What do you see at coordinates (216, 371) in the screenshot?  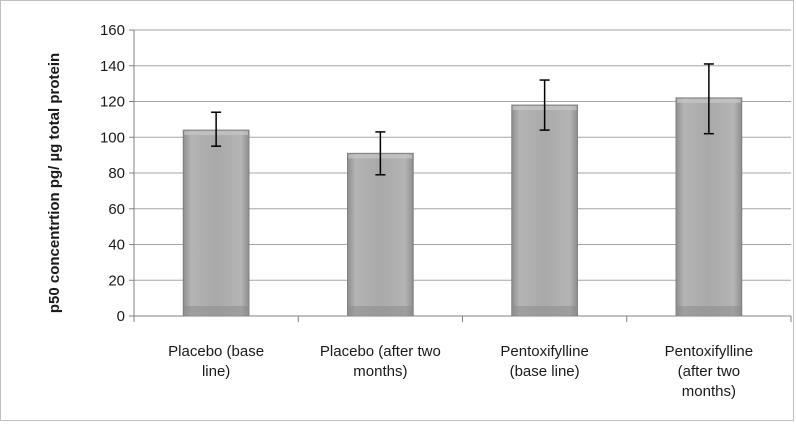 I see `x-category-label: line)` at bounding box center [216, 371].